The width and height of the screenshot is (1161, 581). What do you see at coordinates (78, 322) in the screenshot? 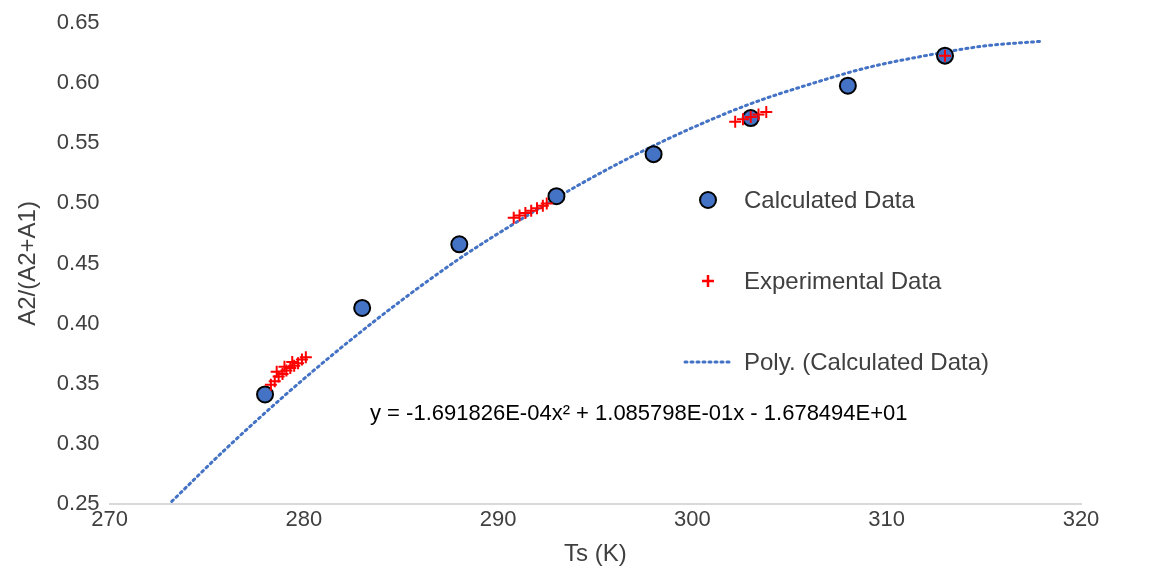
I see `y-tick-label: 0.40` at bounding box center [78, 322].